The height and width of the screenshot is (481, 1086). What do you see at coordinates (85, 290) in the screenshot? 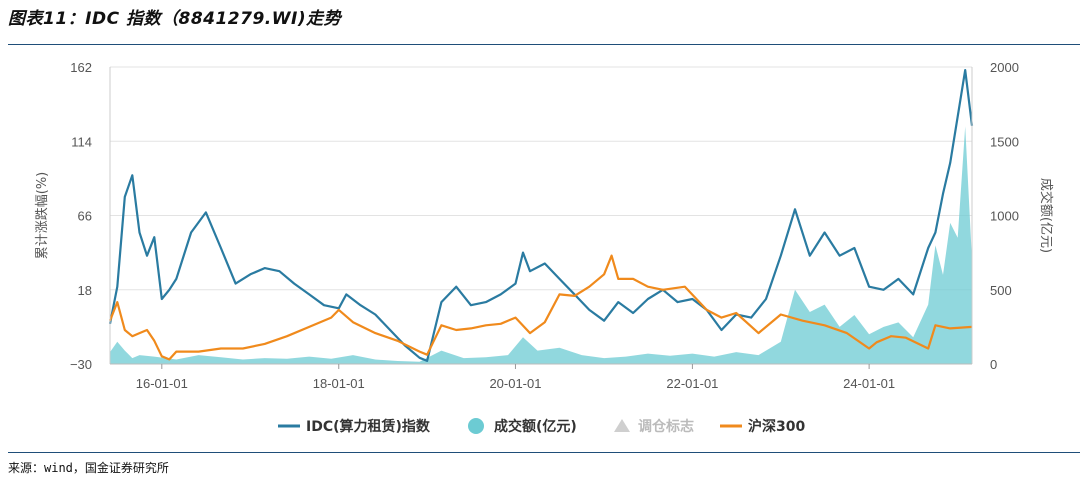
I see `y-left-tick-label: 18` at bounding box center [85, 290].